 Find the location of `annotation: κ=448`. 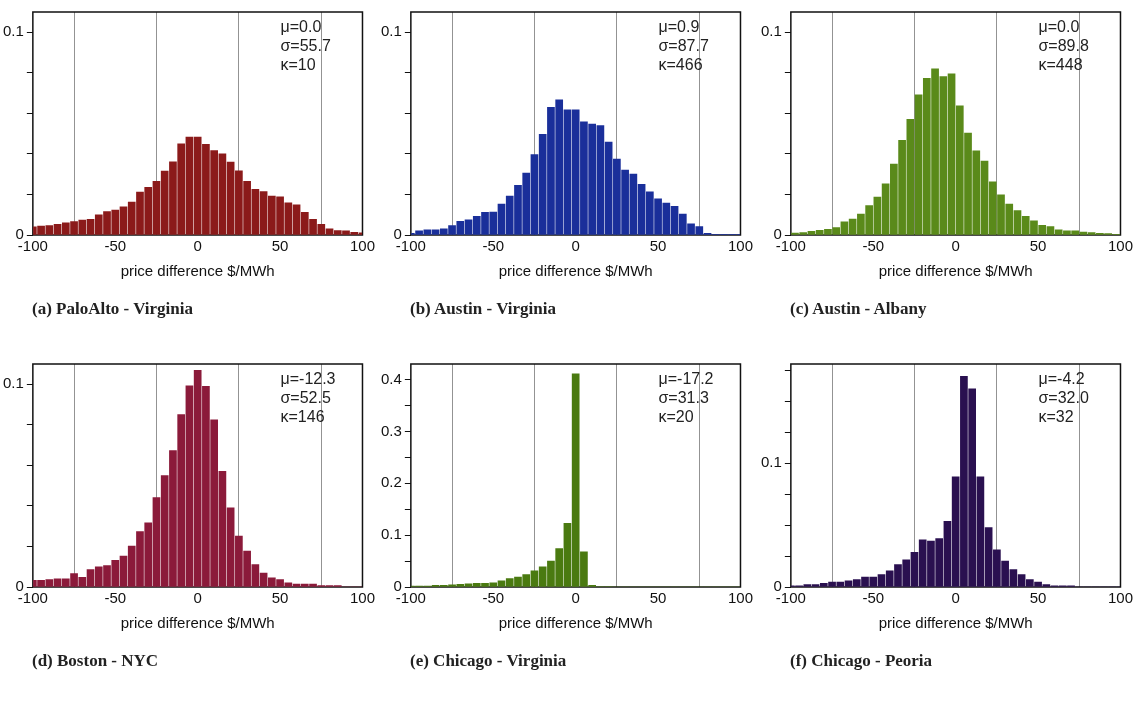

annotation: κ=448 is located at coordinates (1060, 65).